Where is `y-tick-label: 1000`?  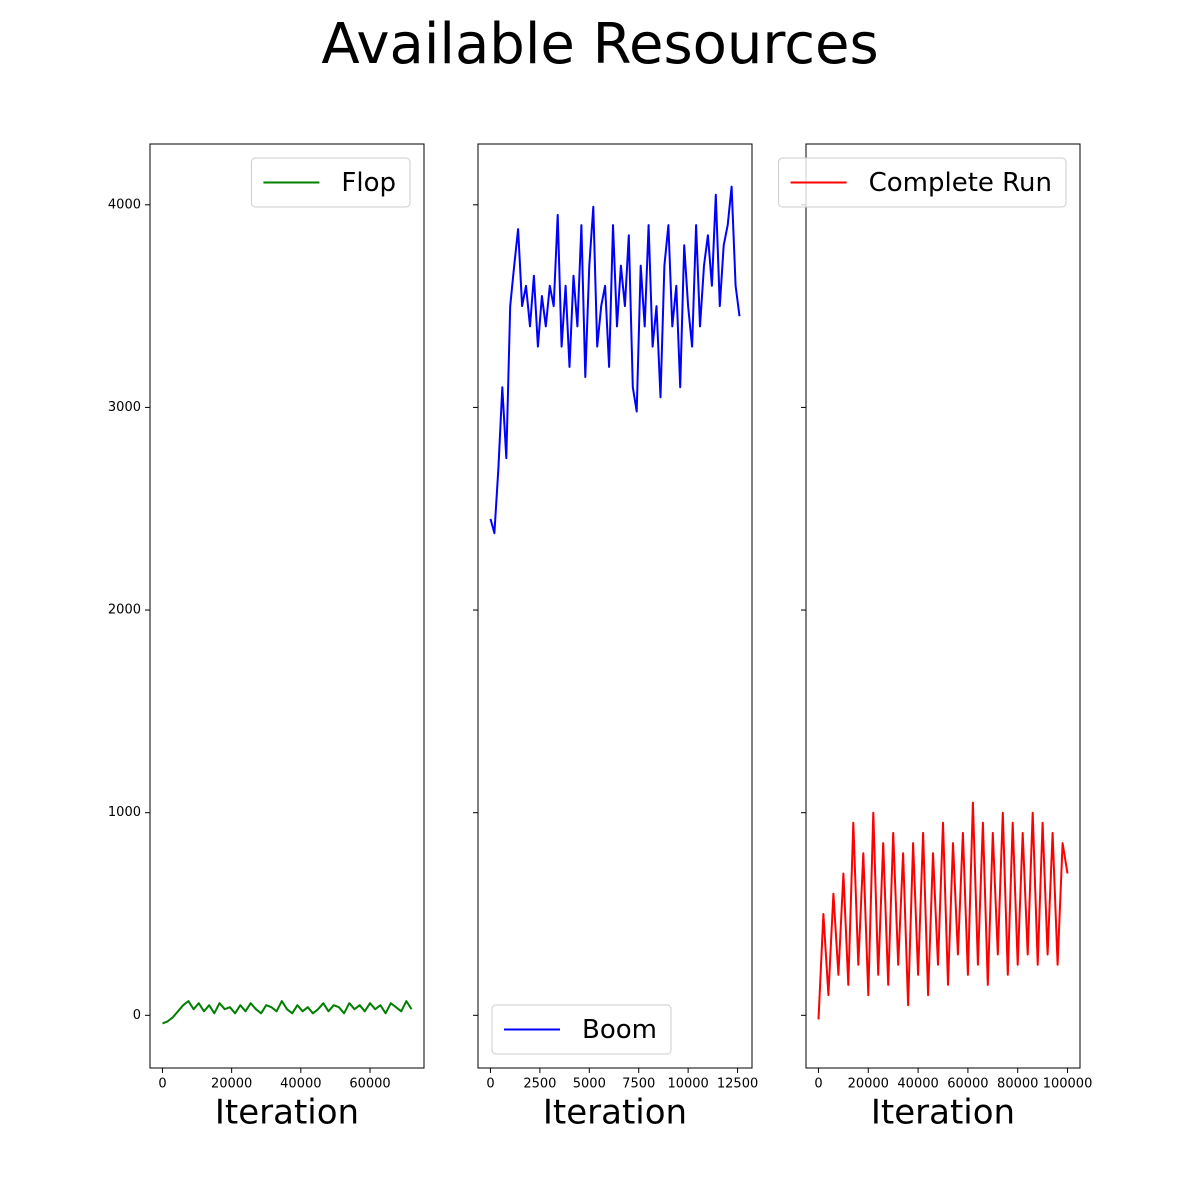 y-tick-label: 1000 is located at coordinates (124, 812).